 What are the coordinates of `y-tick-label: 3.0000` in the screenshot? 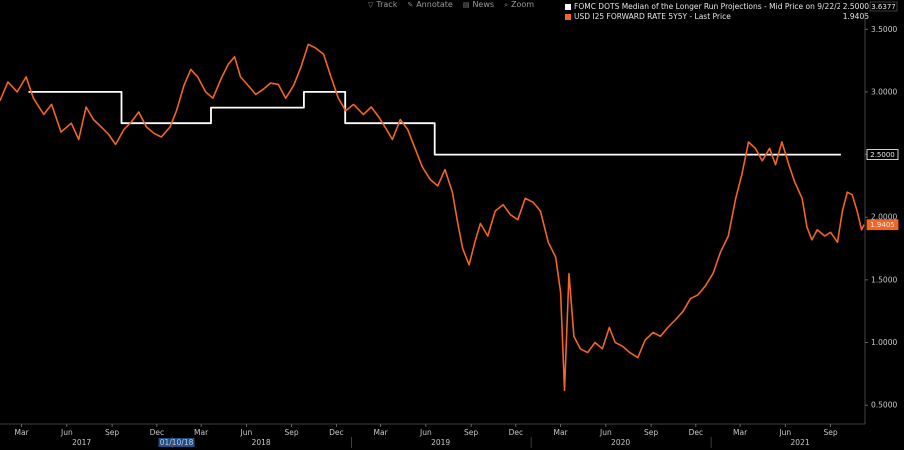 It's located at (884, 91).